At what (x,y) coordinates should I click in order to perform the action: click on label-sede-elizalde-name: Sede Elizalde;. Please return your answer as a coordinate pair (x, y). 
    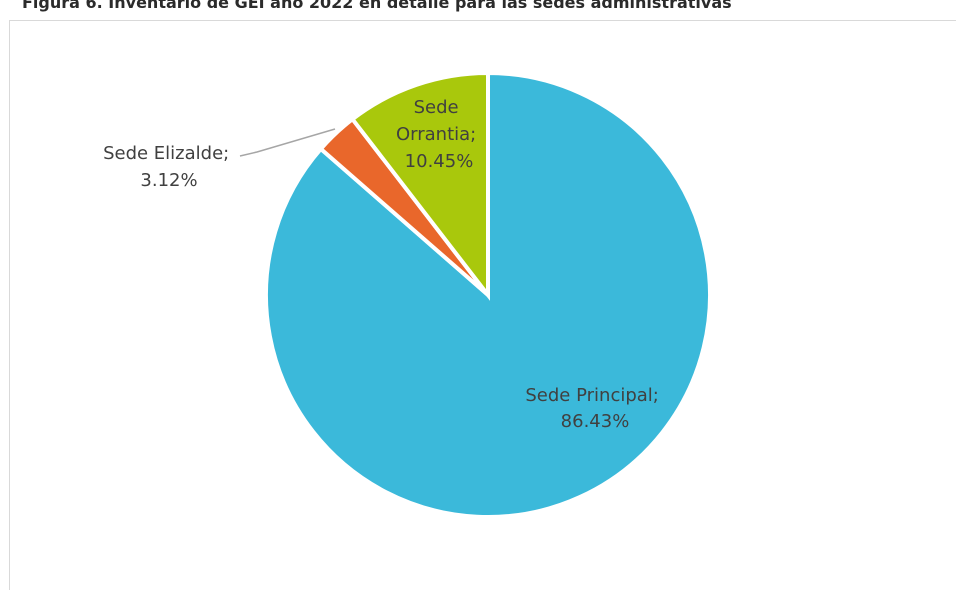
    Looking at the image, I should click on (166, 153).